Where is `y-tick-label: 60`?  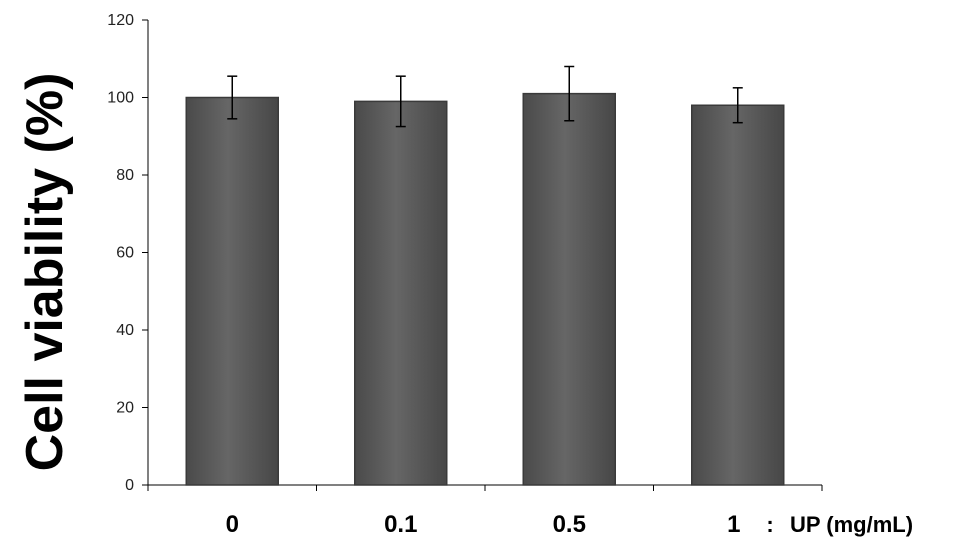
y-tick-label: 60 is located at coordinates (125, 253).